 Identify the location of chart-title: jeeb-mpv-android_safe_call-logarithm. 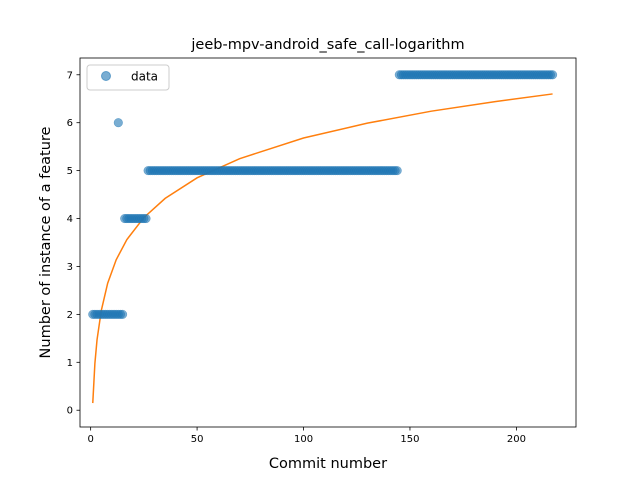
(327, 45).